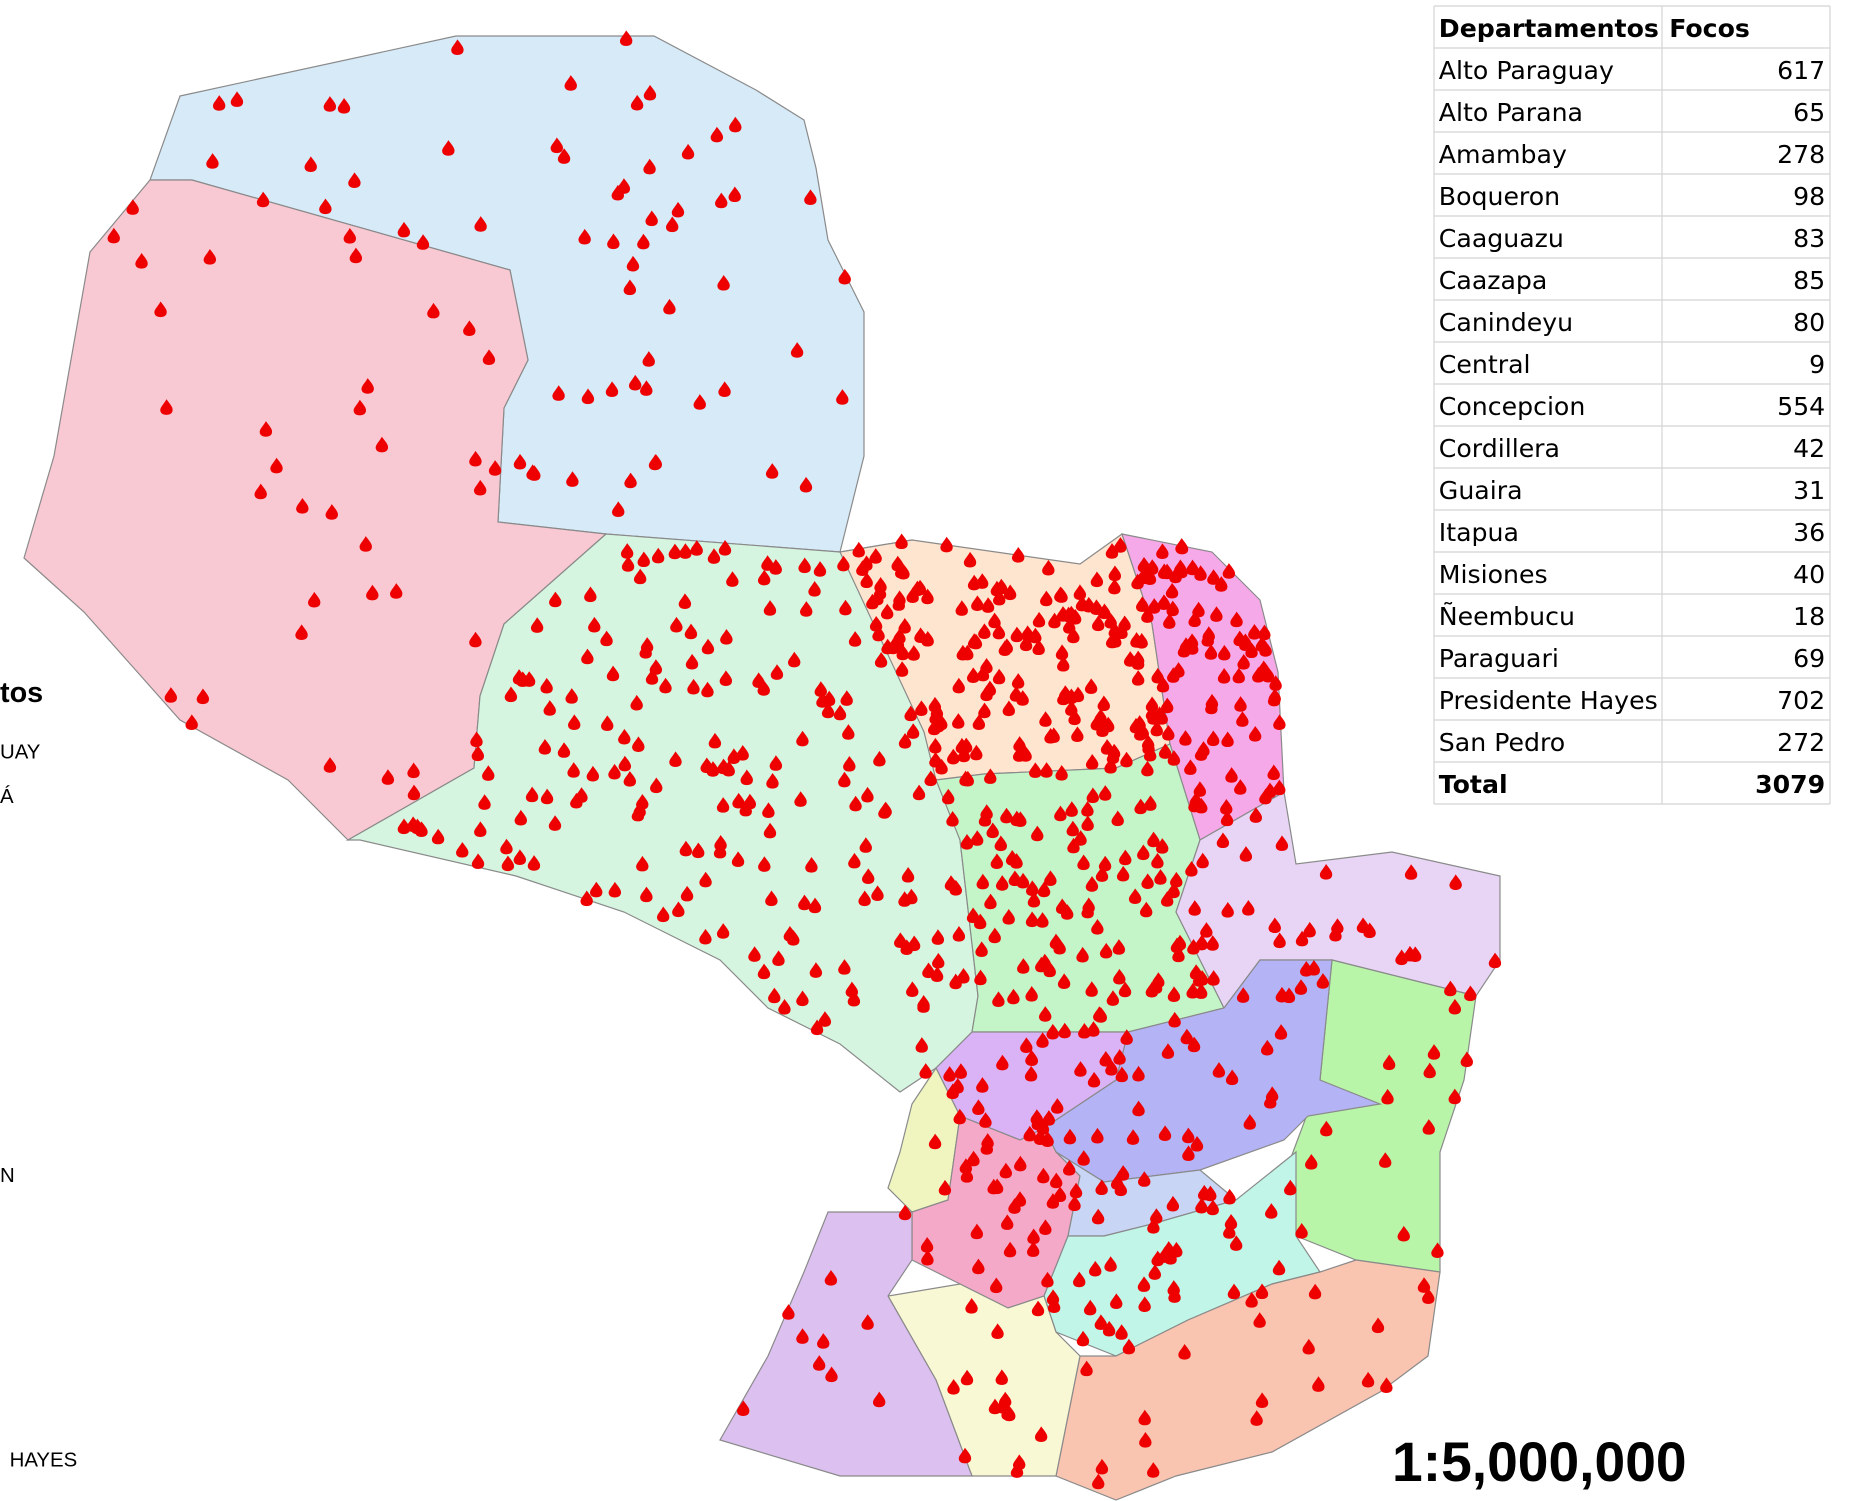 Image resolution: width=1863 pixels, height=1501 pixels. What do you see at coordinates (1481, 490) in the screenshot?
I see `table-cell: Guaira` at bounding box center [1481, 490].